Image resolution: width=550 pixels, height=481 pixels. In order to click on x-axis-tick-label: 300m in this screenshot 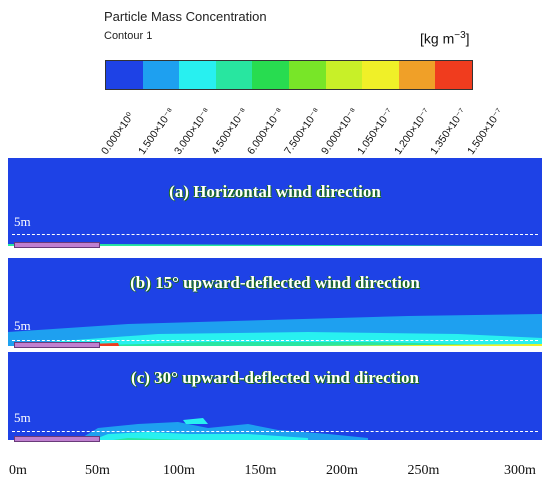, I will do `click(520, 470)`.